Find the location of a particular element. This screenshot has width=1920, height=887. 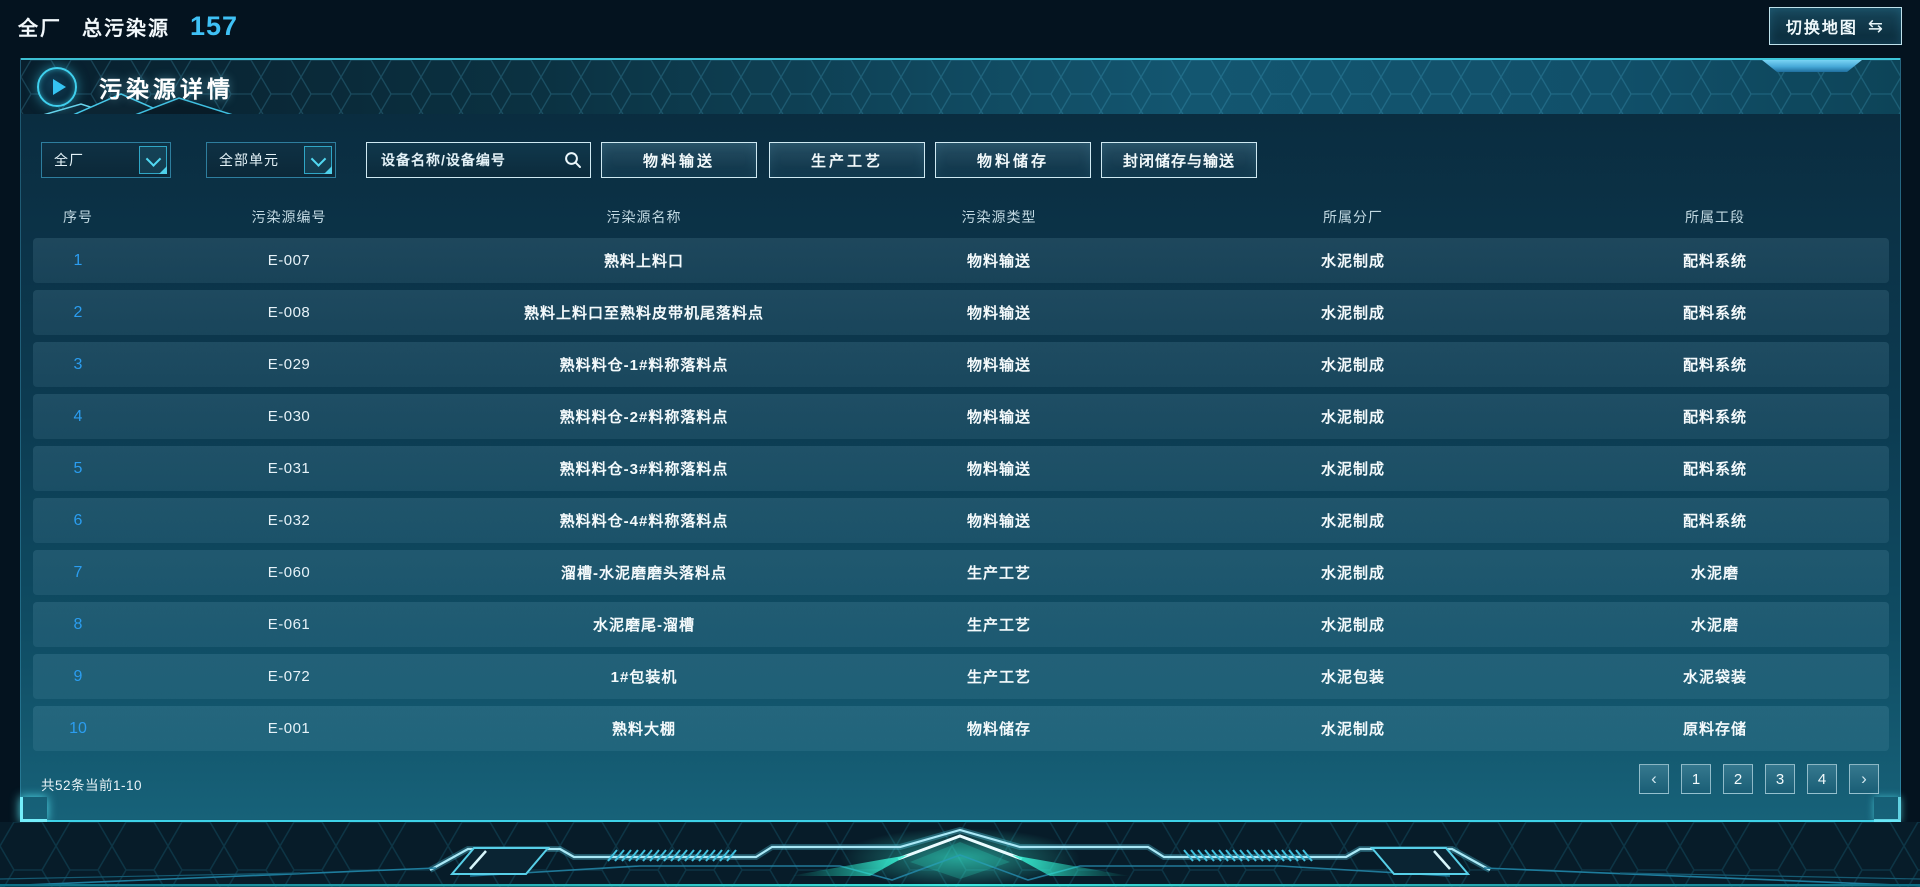

cell-code: E-060 is located at coordinates (289, 572).